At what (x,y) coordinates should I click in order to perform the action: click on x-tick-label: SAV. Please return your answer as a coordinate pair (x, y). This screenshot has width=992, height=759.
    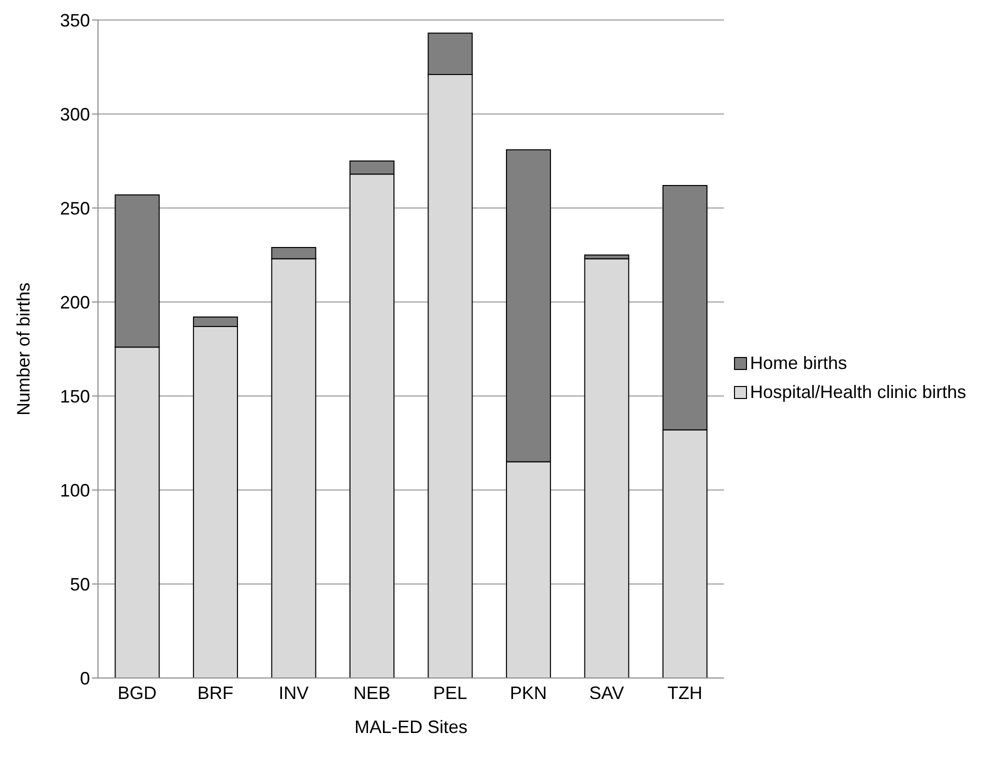
    Looking at the image, I should click on (606, 692).